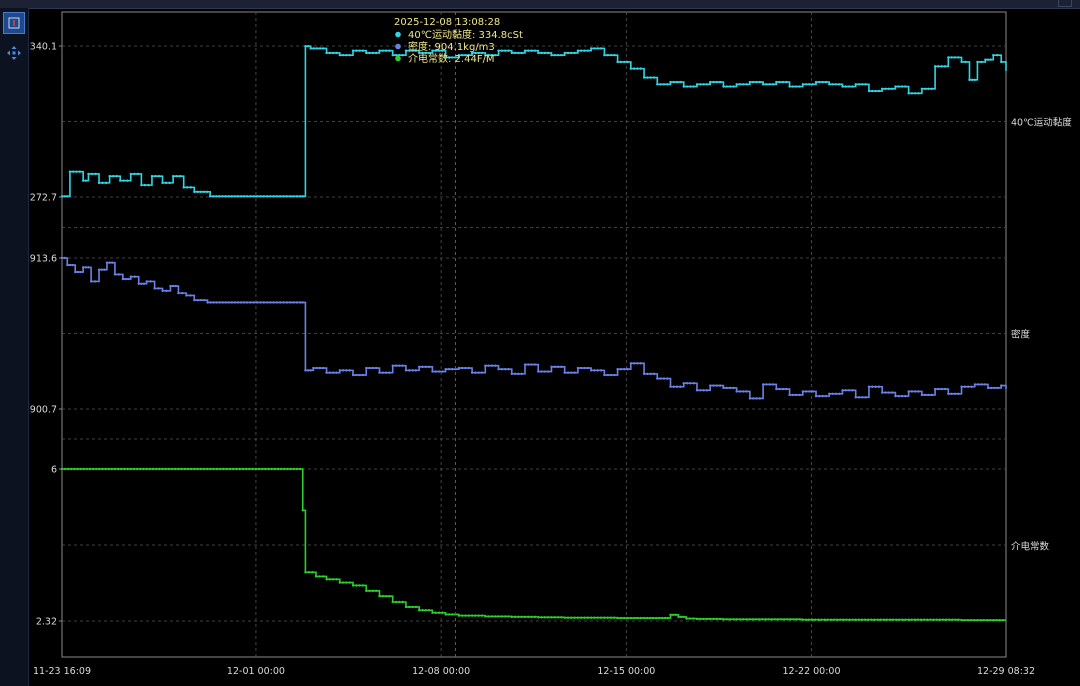 Image resolution: width=1080 pixels, height=686 pixels. Describe the element at coordinates (1065, 3) in the screenshot. I see `window-corner-control` at that location.